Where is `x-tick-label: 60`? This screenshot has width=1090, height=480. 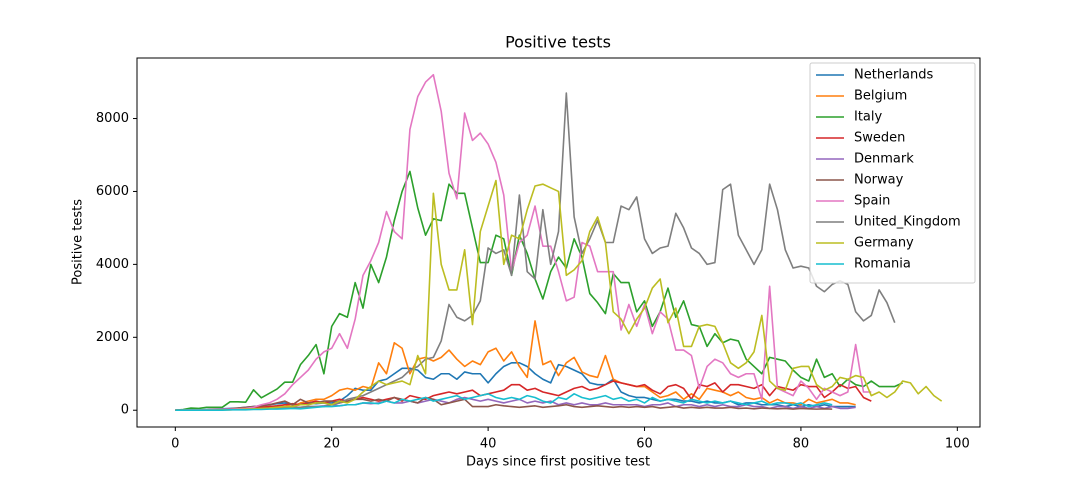 x-tick-label: 60 is located at coordinates (644, 444).